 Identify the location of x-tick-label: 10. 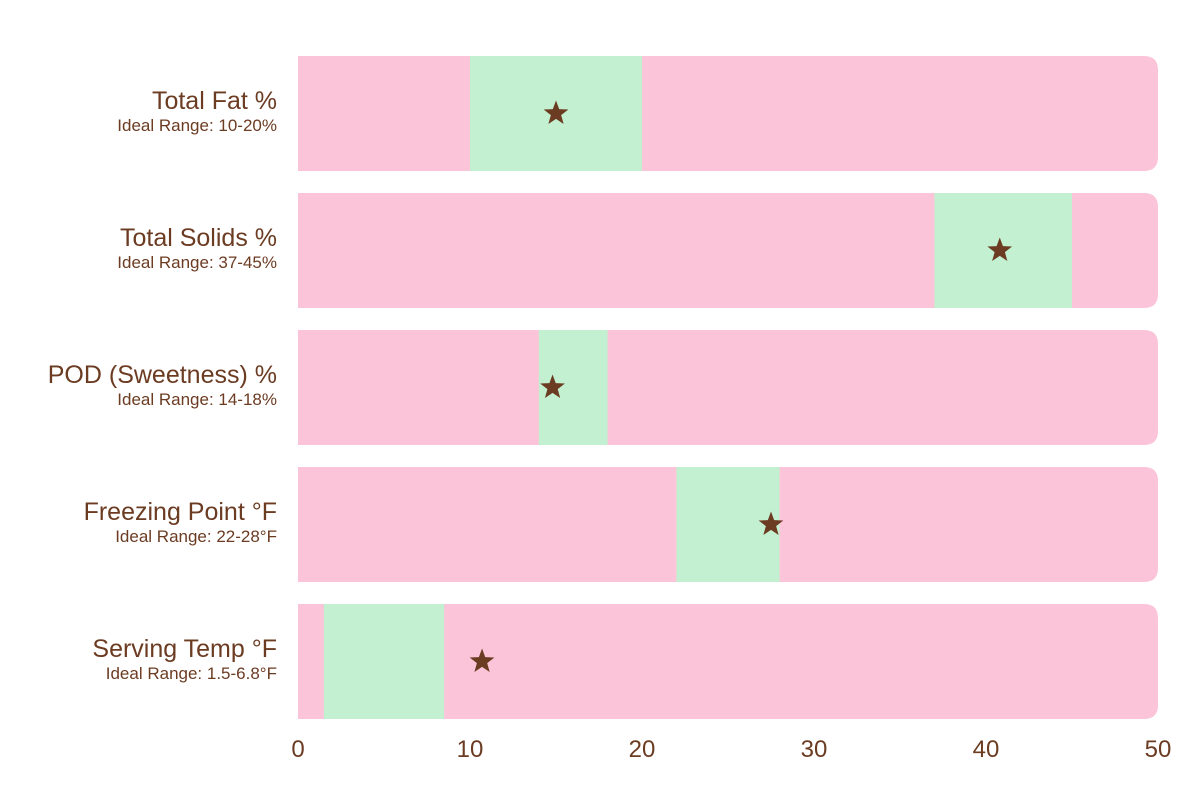
(470, 749).